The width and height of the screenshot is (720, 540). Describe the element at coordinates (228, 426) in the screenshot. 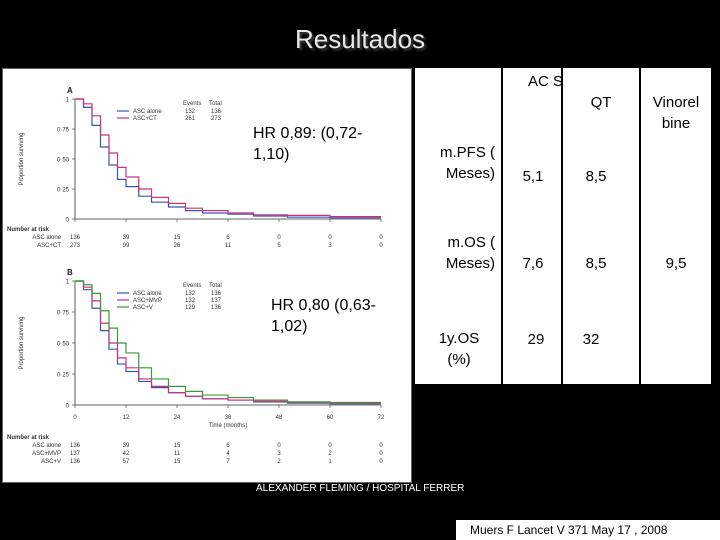

I see `x-axis-label: Time (months)` at that location.